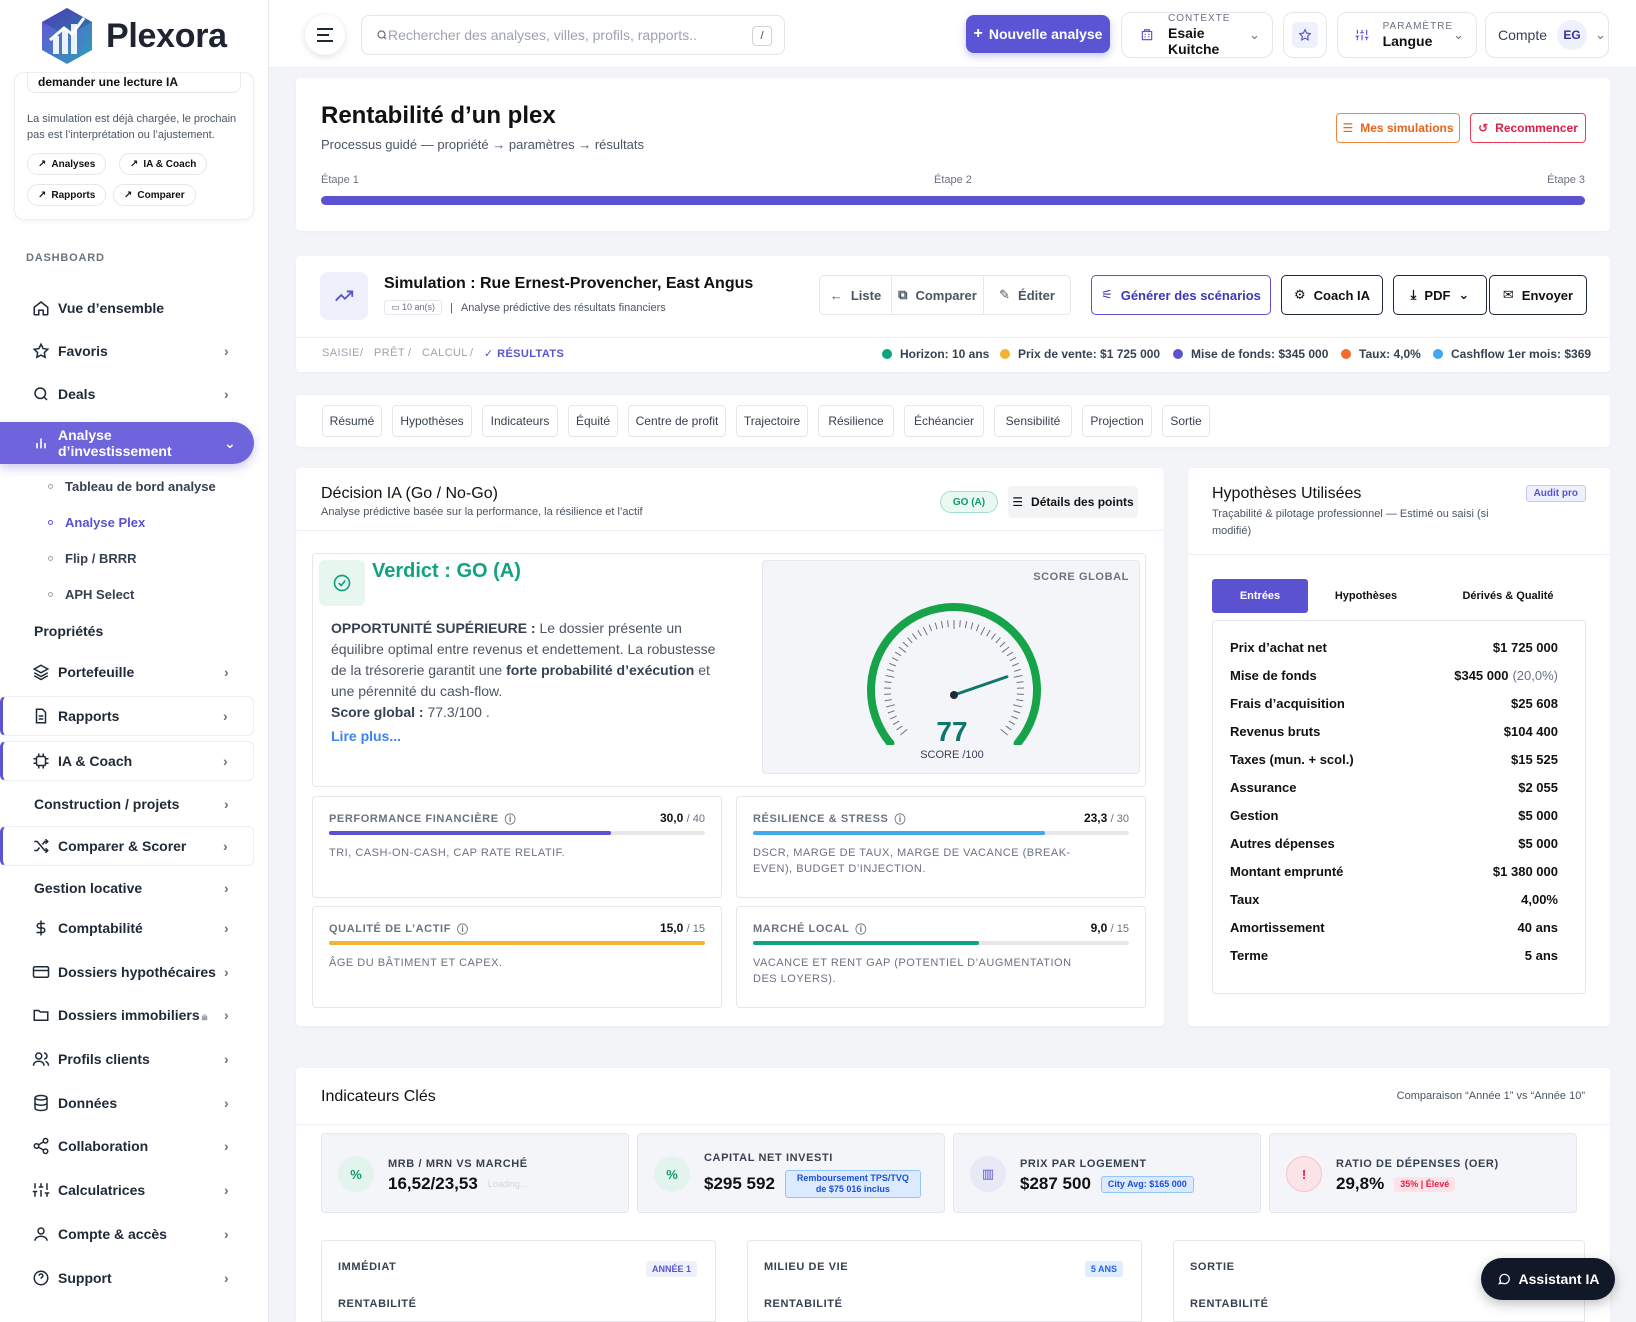 The width and height of the screenshot is (1636, 1322). What do you see at coordinates (356, 1174) in the screenshot?
I see `percent-icon: %` at bounding box center [356, 1174].